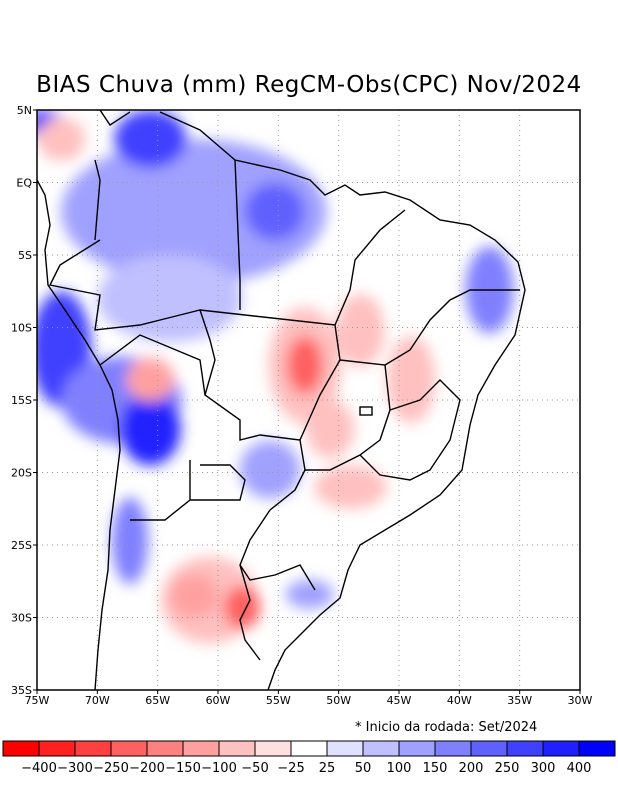  What do you see at coordinates (309, 85) in the screenshot?
I see `map-title: BIAS Chuva (mm) RegCM-Obs(CPC) Nov/2024` at bounding box center [309, 85].